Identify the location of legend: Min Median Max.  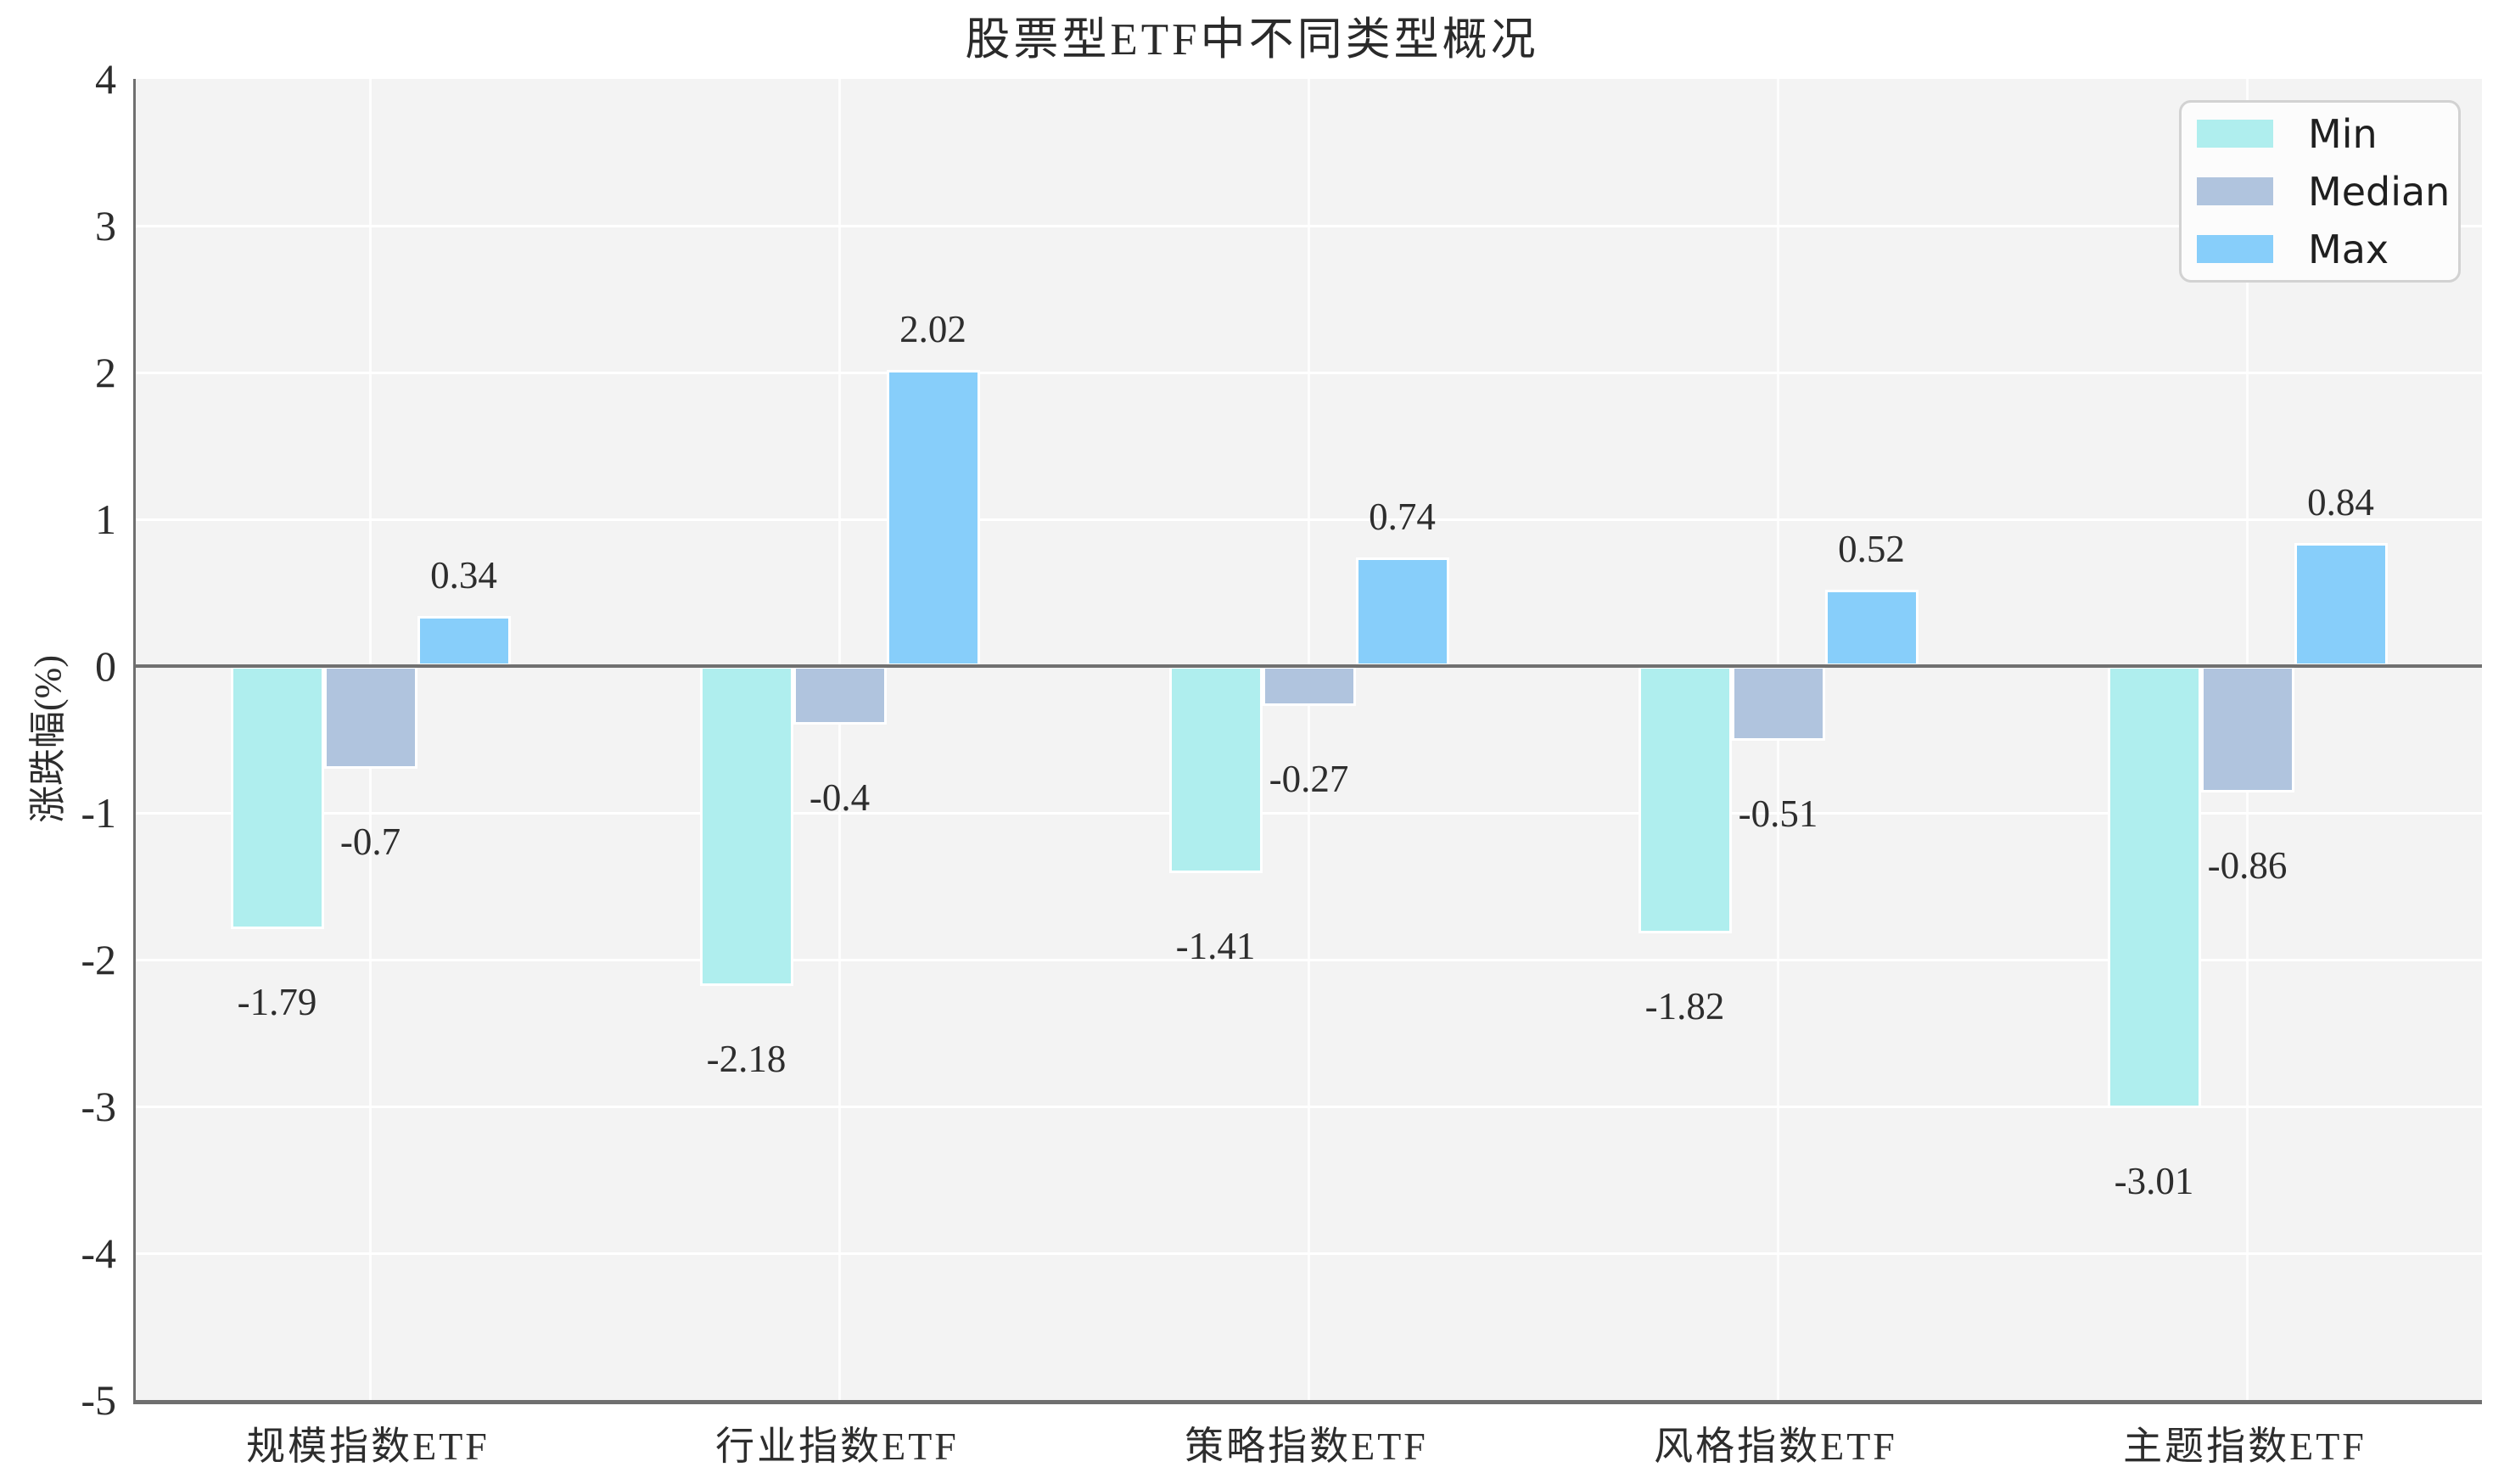
(2320, 192).